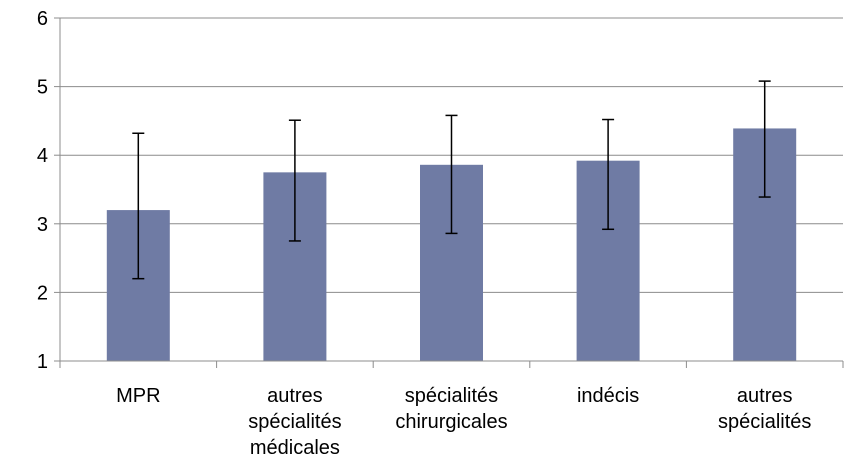 The height and width of the screenshot is (467, 848). I want to click on x-category-label: spécialités chirurgicales, so click(451, 409).